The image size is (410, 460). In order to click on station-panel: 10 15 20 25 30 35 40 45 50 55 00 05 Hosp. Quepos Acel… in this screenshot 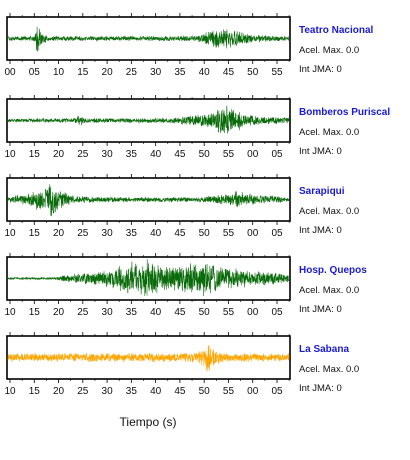, I will do `click(185, 285)`.